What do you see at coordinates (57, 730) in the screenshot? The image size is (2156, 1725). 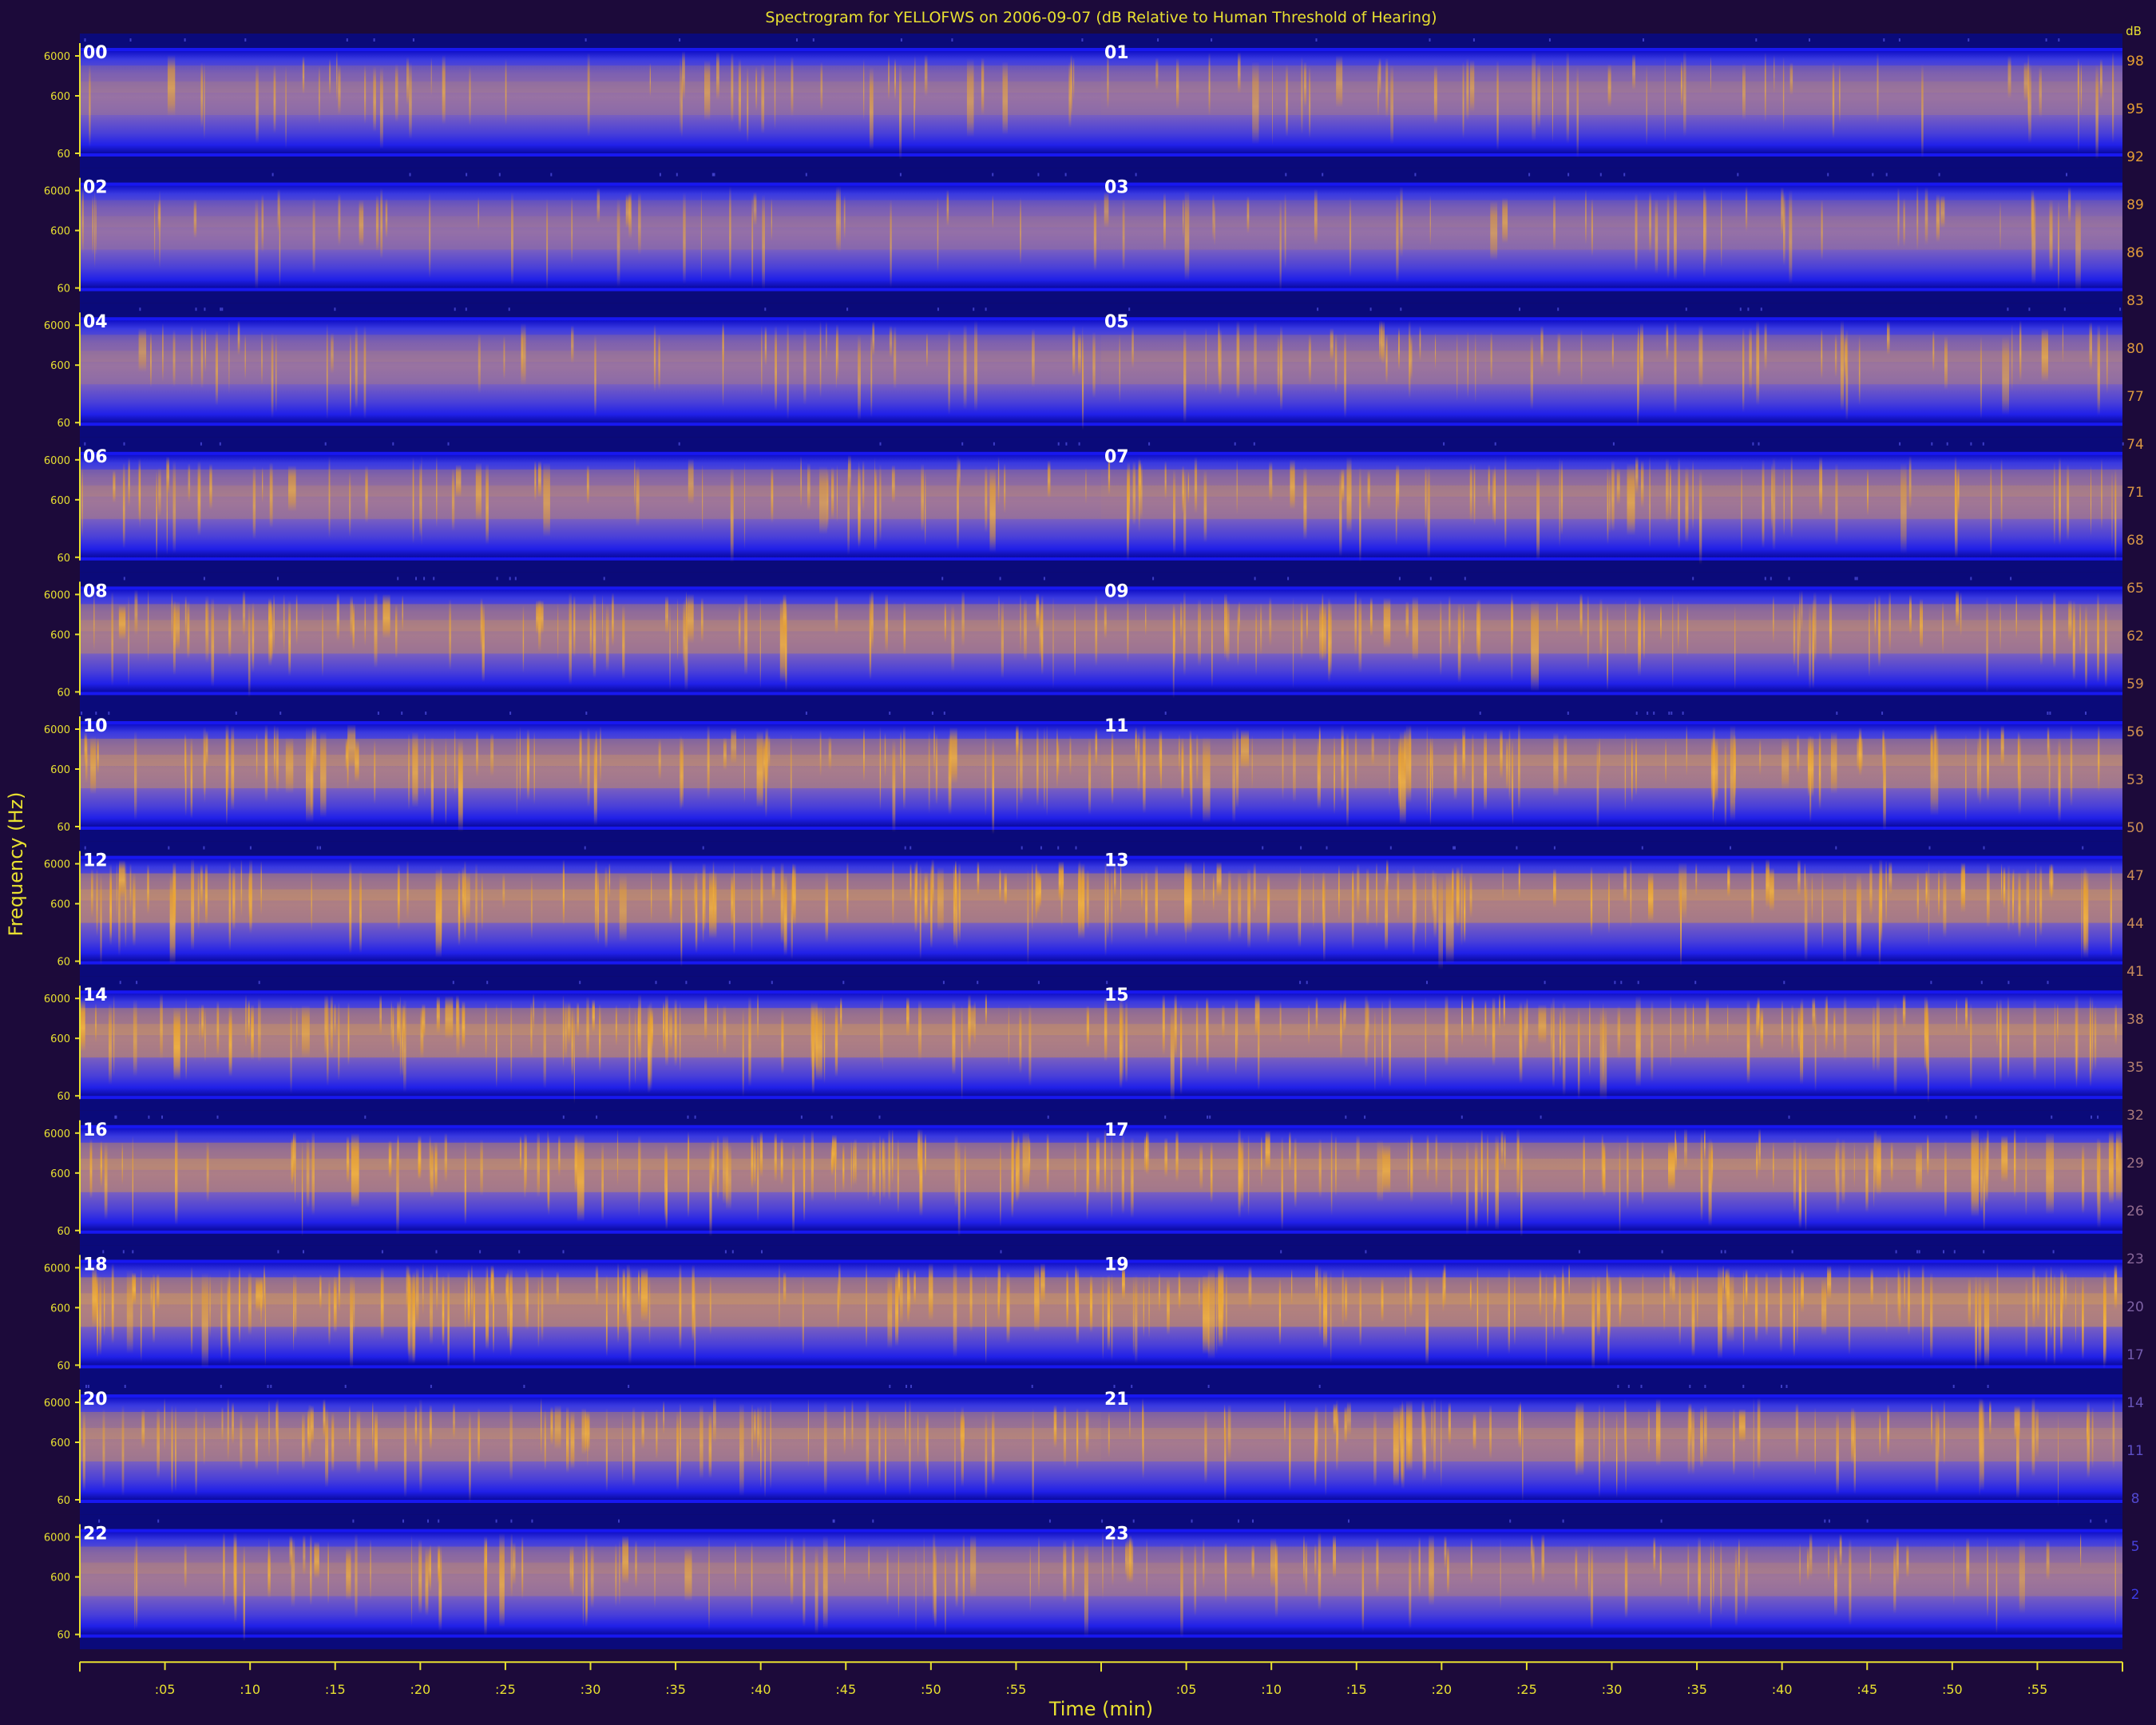 I see `y-tick-label: 6000` at bounding box center [57, 730].